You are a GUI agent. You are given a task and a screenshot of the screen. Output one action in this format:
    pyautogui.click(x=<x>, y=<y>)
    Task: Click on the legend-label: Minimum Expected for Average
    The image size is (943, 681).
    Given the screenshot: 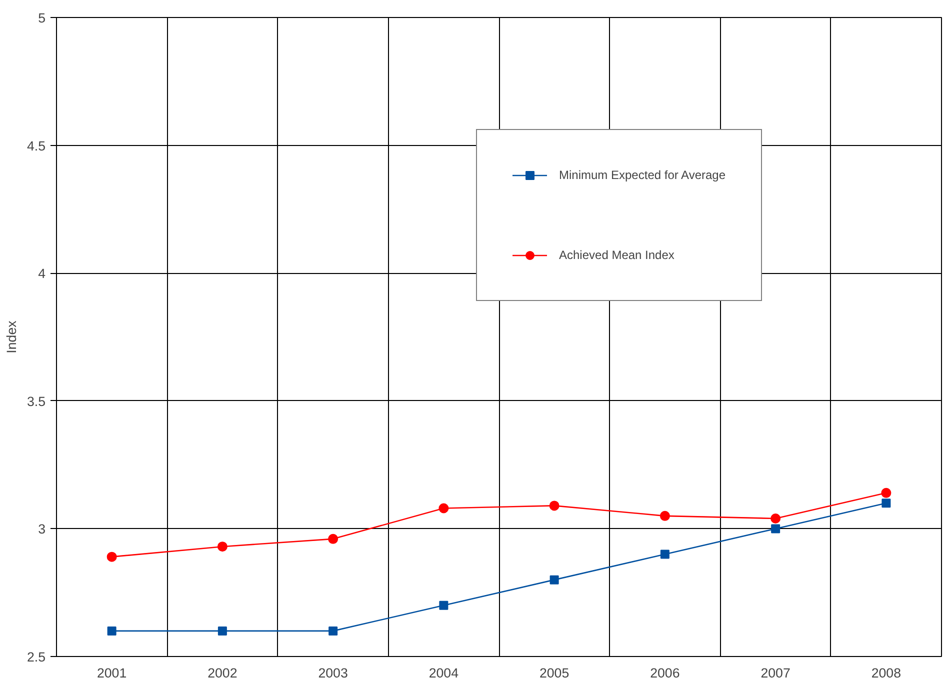 What is the action you would take?
    pyautogui.click(x=642, y=175)
    